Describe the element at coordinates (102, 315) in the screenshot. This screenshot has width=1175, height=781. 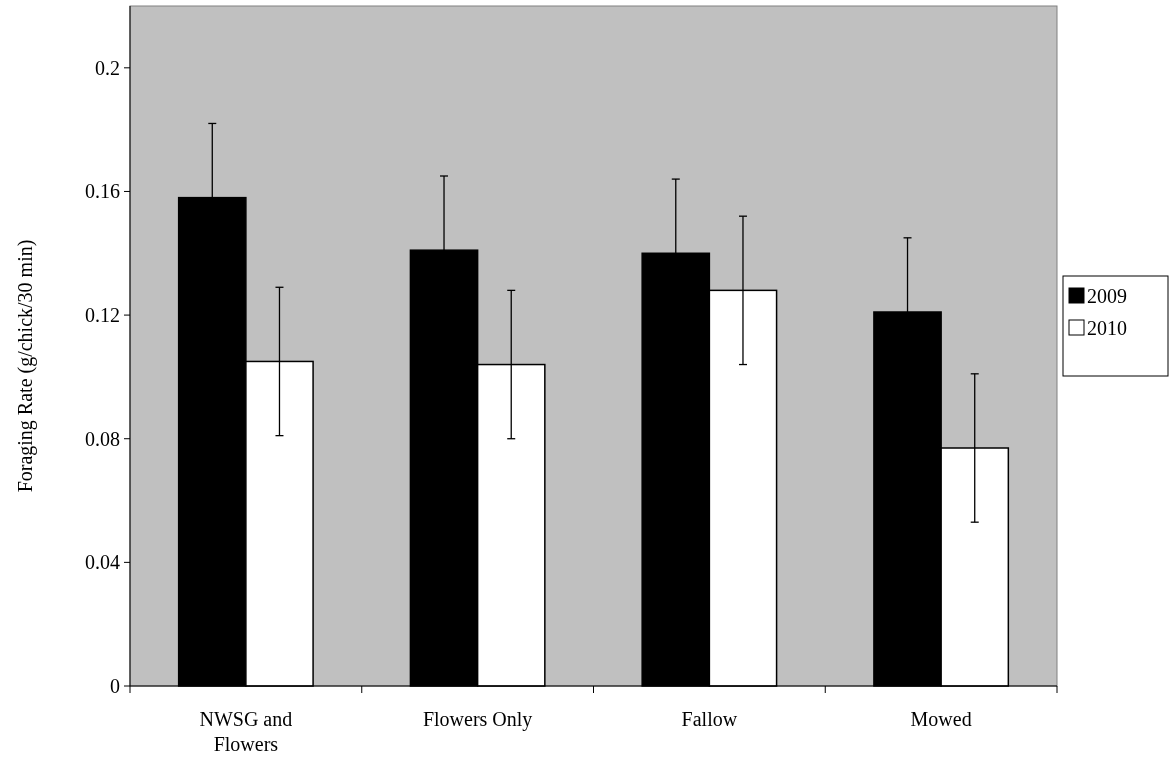
I see `y-tick-label: 0.12` at that location.